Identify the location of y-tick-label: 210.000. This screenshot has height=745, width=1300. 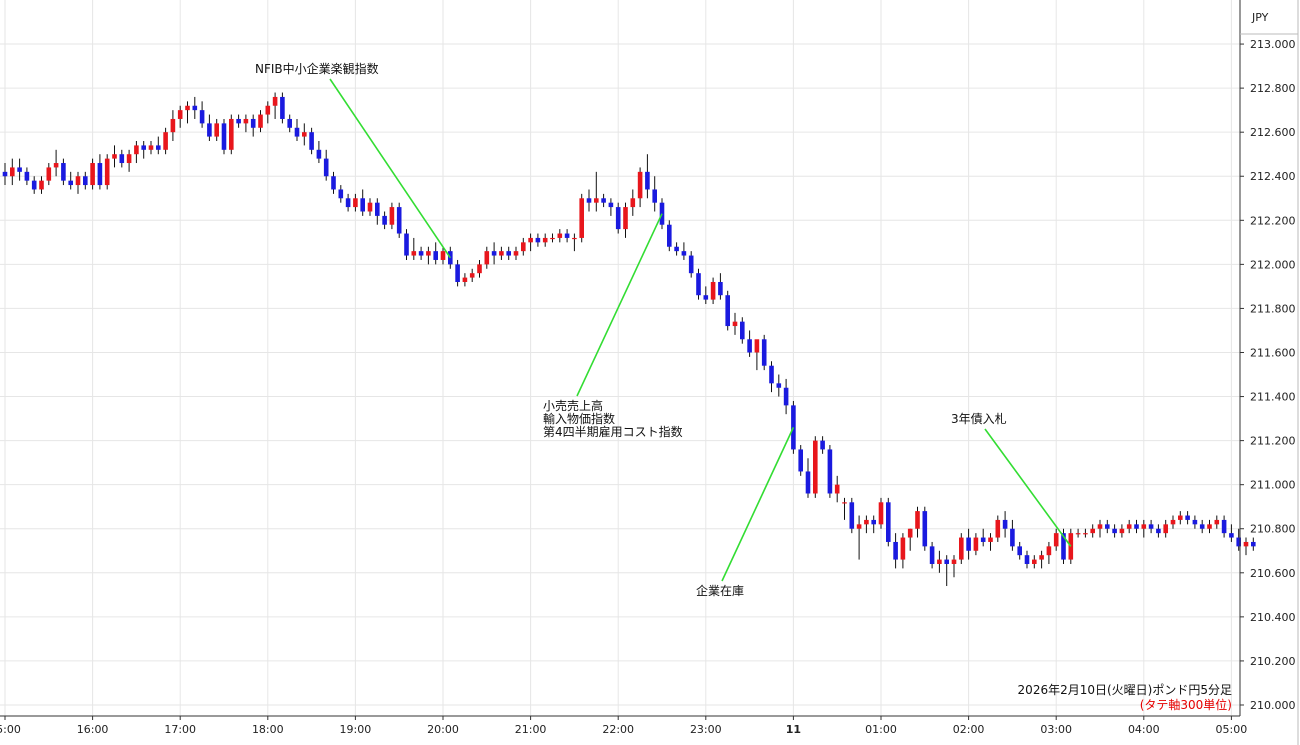
(1273, 705).